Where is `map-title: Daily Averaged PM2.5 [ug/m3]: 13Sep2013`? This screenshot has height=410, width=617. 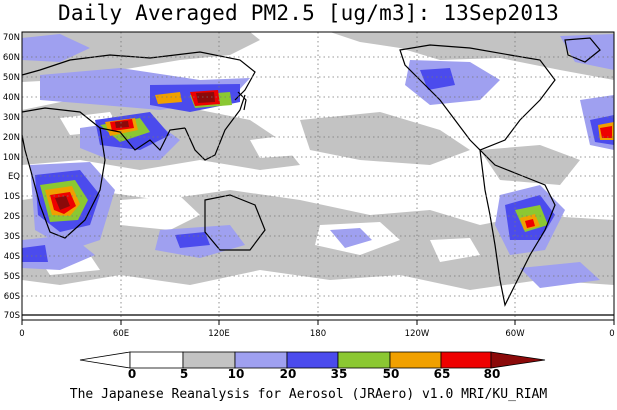 map-title: Daily Averaged PM2.5 [ug/m3]: 13Sep2013 is located at coordinates (308, 13).